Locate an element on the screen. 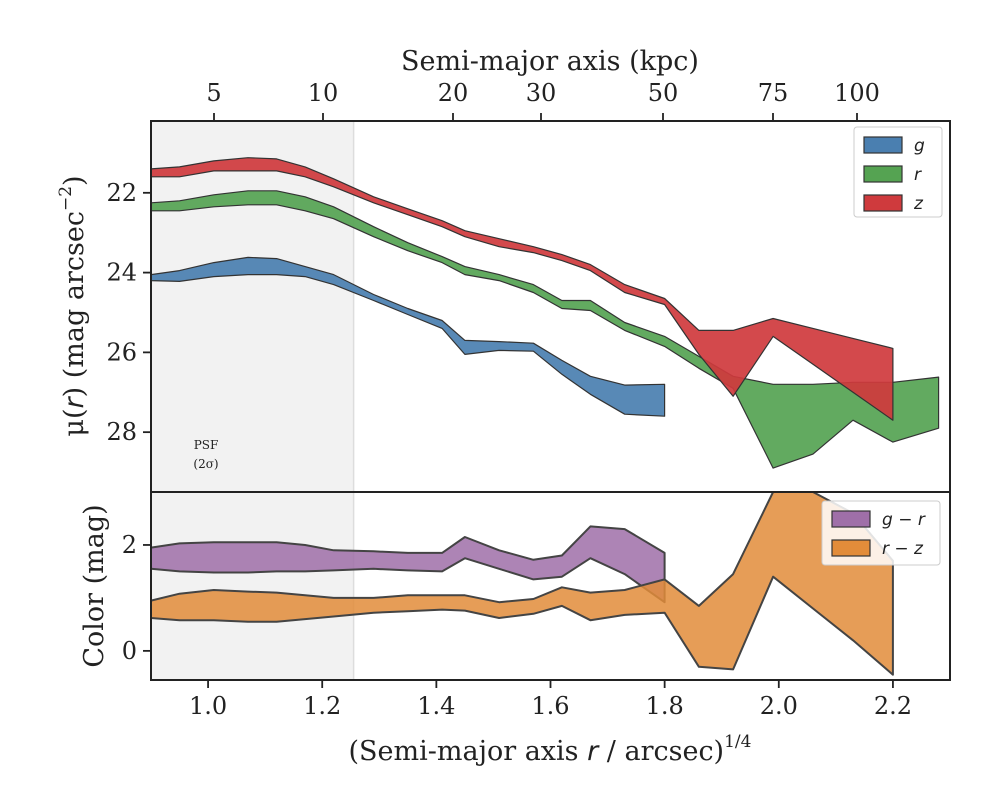 The height and width of the screenshot is (800, 1000). legend-label-r-z: r − z is located at coordinates (903, 549).